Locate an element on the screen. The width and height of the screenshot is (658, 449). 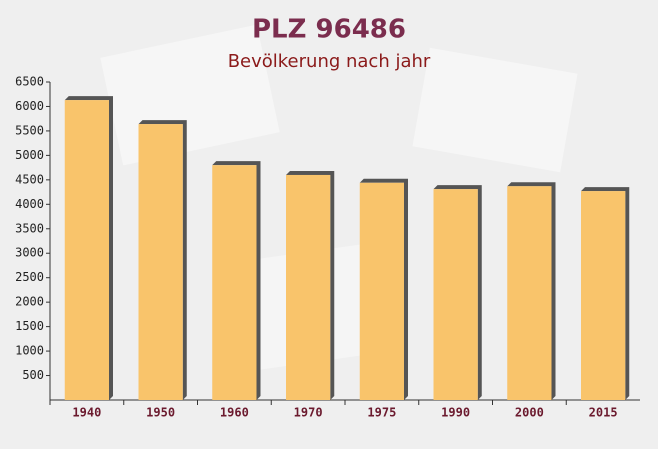
decoration is located at coordinates (495, 110).